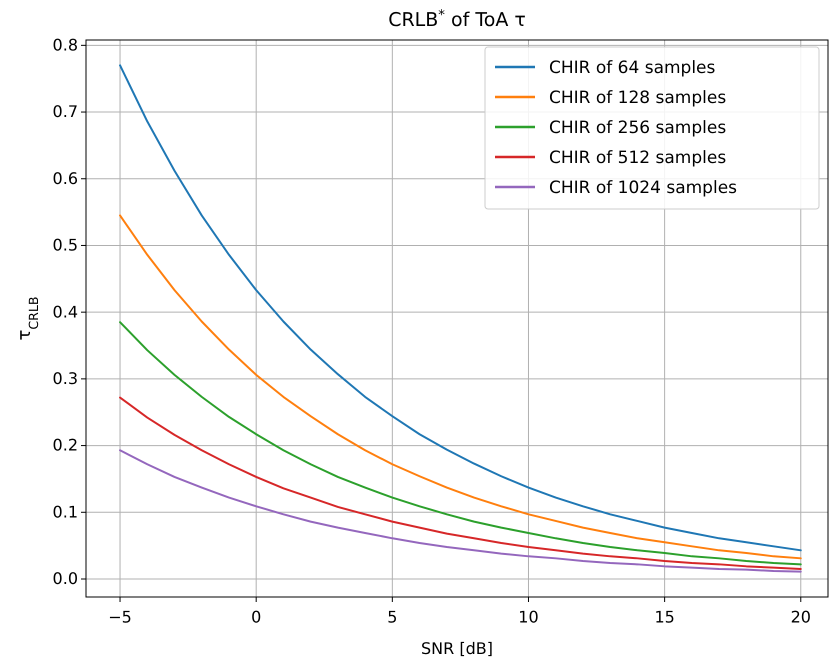  Describe the element at coordinates (637, 98) in the screenshot. I see `legend-label: CHIR of 128 samples` at that location.